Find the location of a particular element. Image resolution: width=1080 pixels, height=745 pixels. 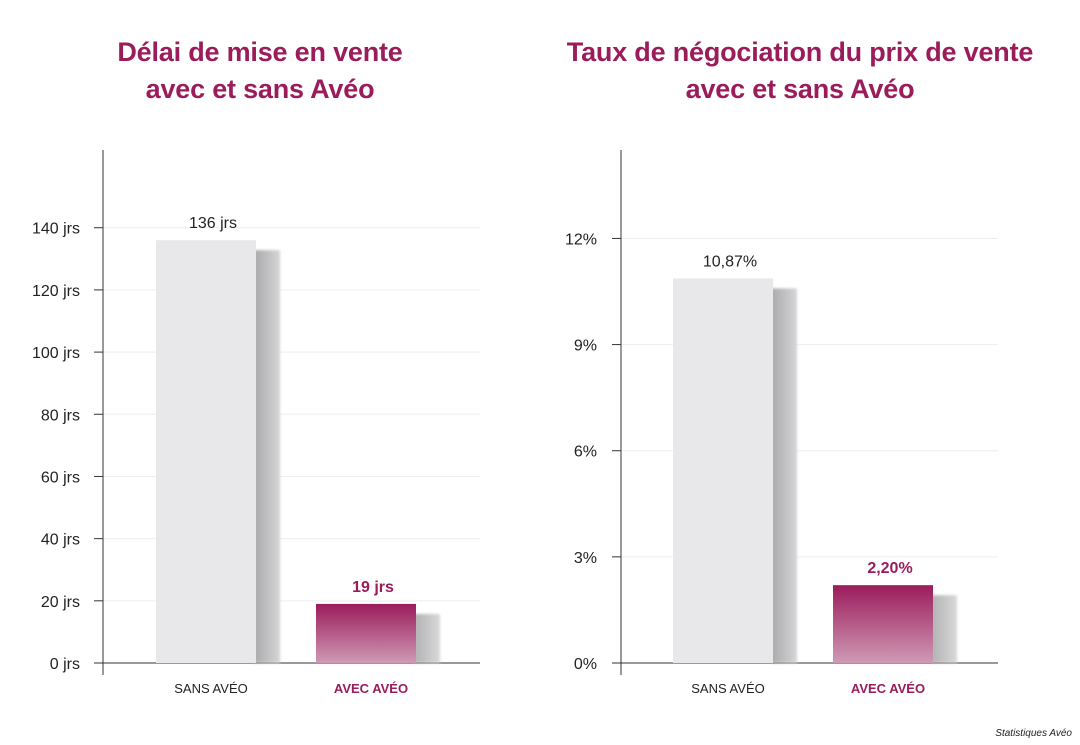

y-tick-label: 40 jrs is located at coordinates (60, 540).